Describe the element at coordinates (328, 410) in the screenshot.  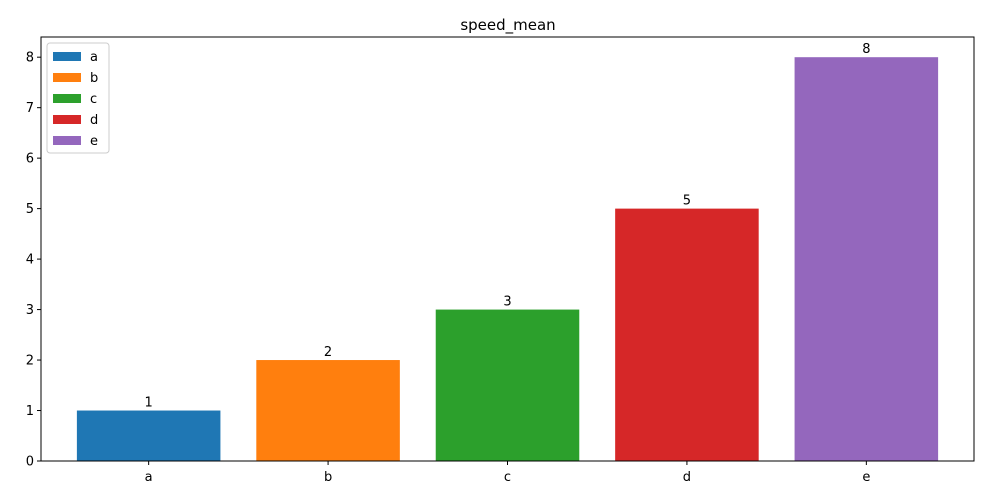
I see `bar-b` at that location.